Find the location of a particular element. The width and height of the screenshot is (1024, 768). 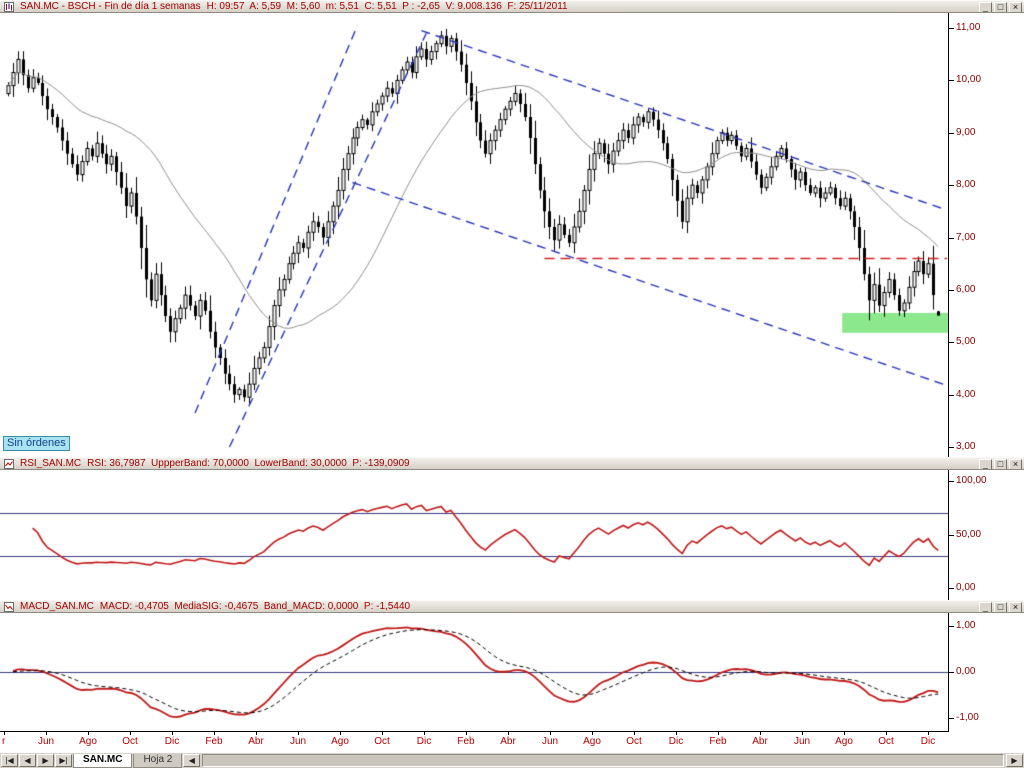

no-orders-badge: Sin órdenes is located at coordinates (36, 443).